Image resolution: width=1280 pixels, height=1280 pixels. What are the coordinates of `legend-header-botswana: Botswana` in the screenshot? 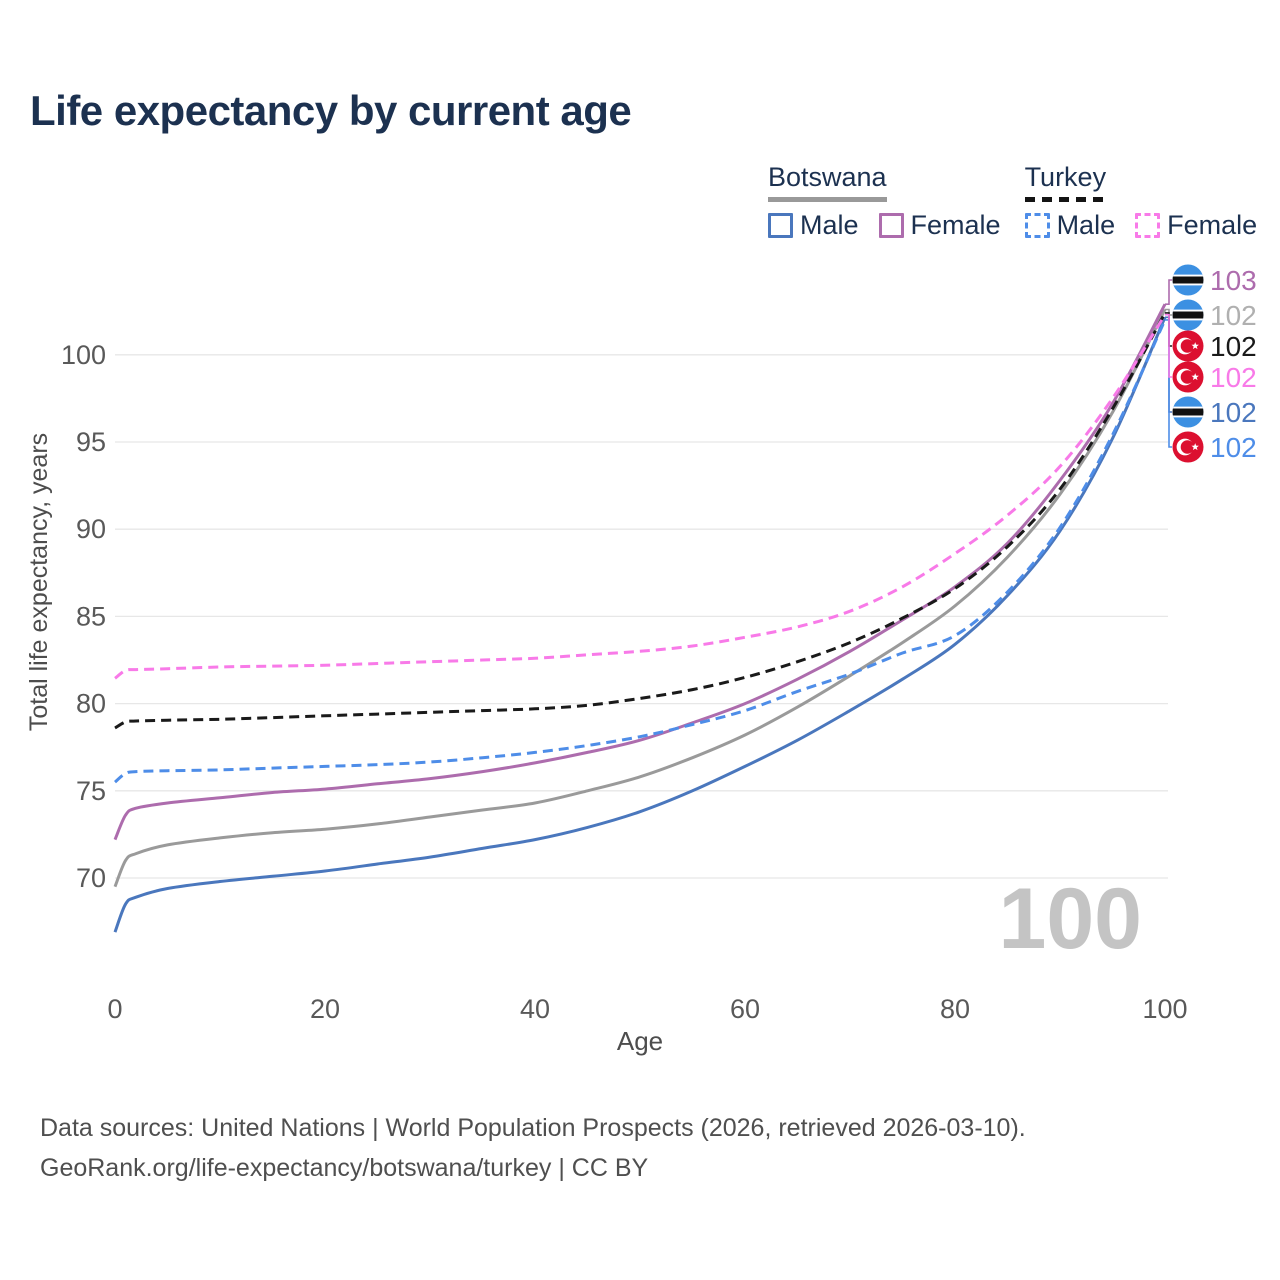 It's located at (827, 182).